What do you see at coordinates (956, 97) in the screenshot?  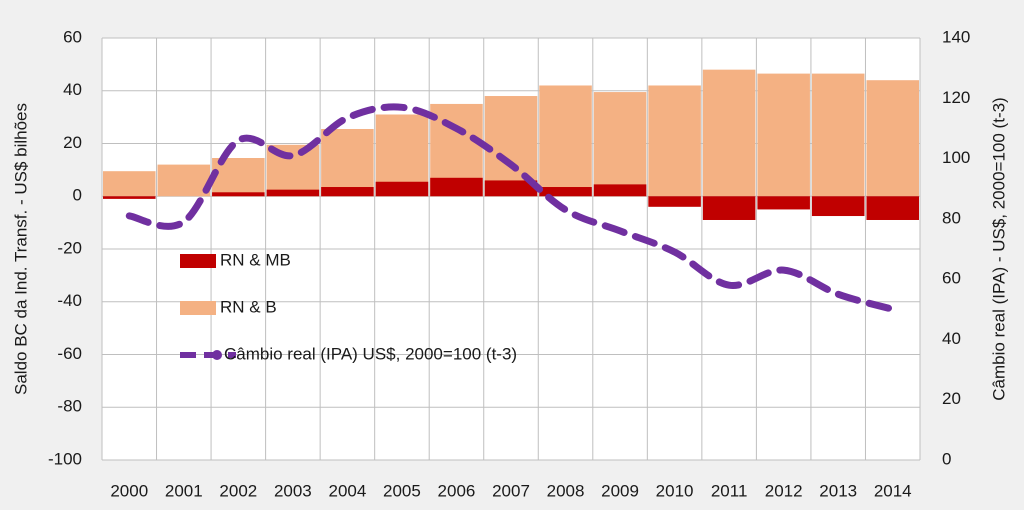 I see `y2-tick-label: 120` at bounding box center [956, 97].